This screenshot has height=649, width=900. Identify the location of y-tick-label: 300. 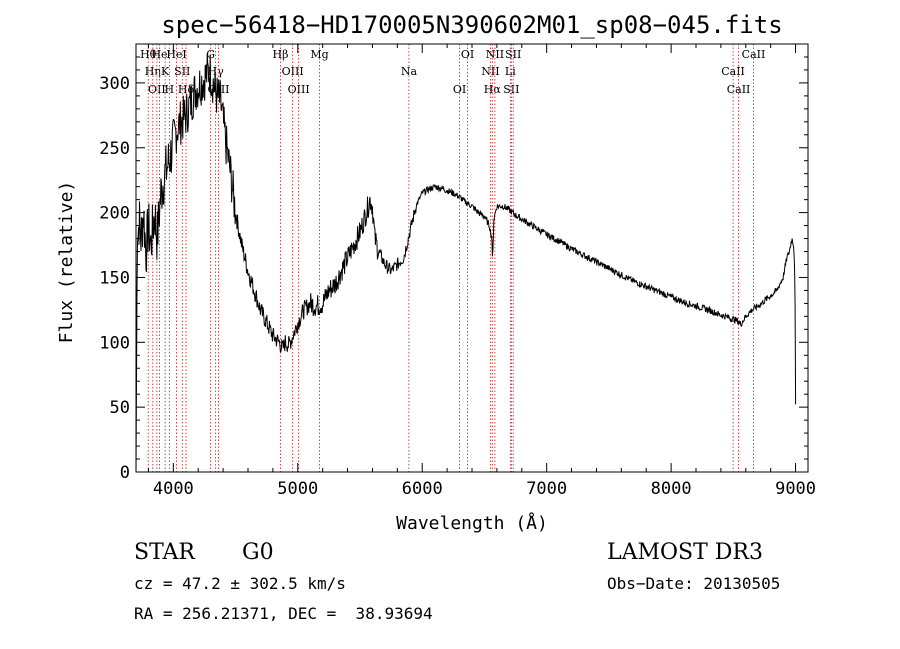
(114, 84).